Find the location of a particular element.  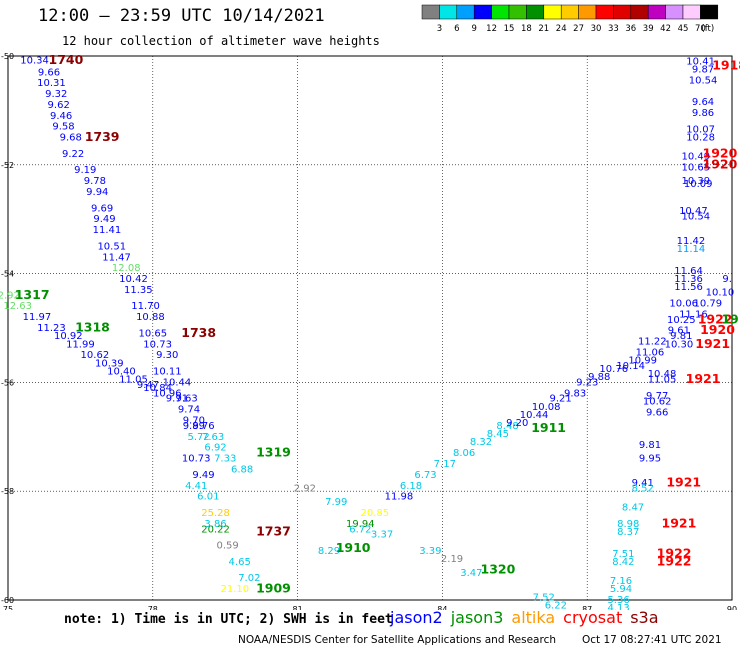

pass-time-label: 1739 is located at coordinates (102, 136).